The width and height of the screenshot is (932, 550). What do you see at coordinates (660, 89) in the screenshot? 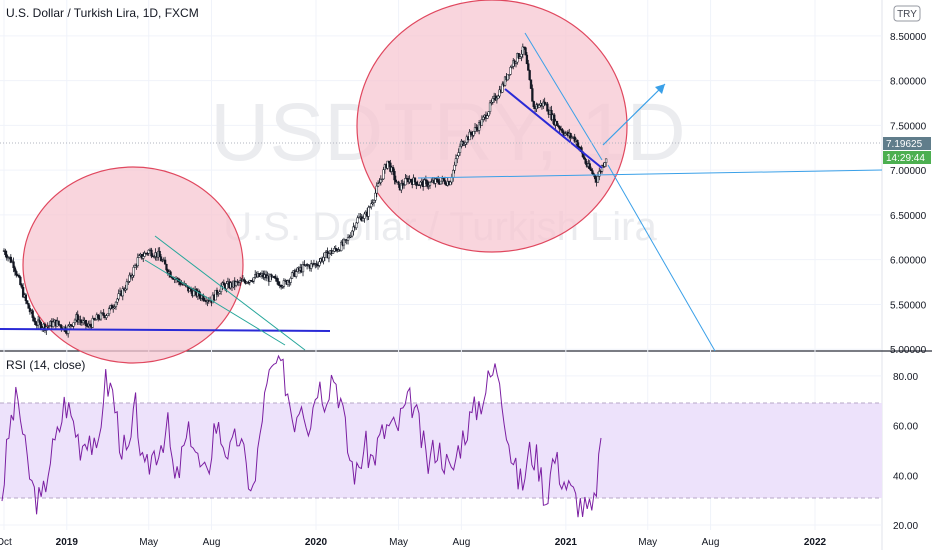
I see `projection-arrow-head` at bounding box center [660, 89].